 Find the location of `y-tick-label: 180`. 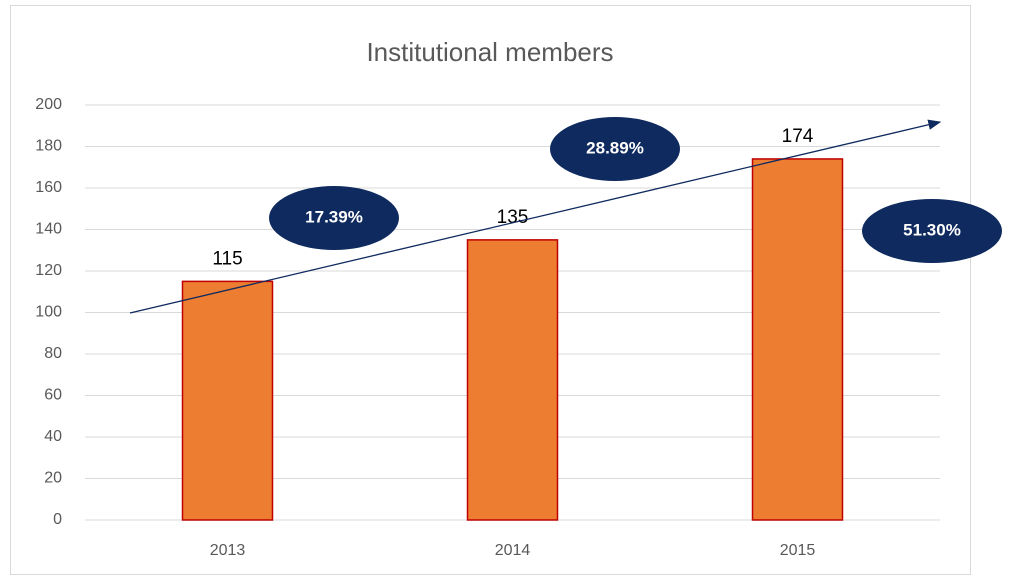

y-tick-label: 180 is located at coordinates (48, 146).